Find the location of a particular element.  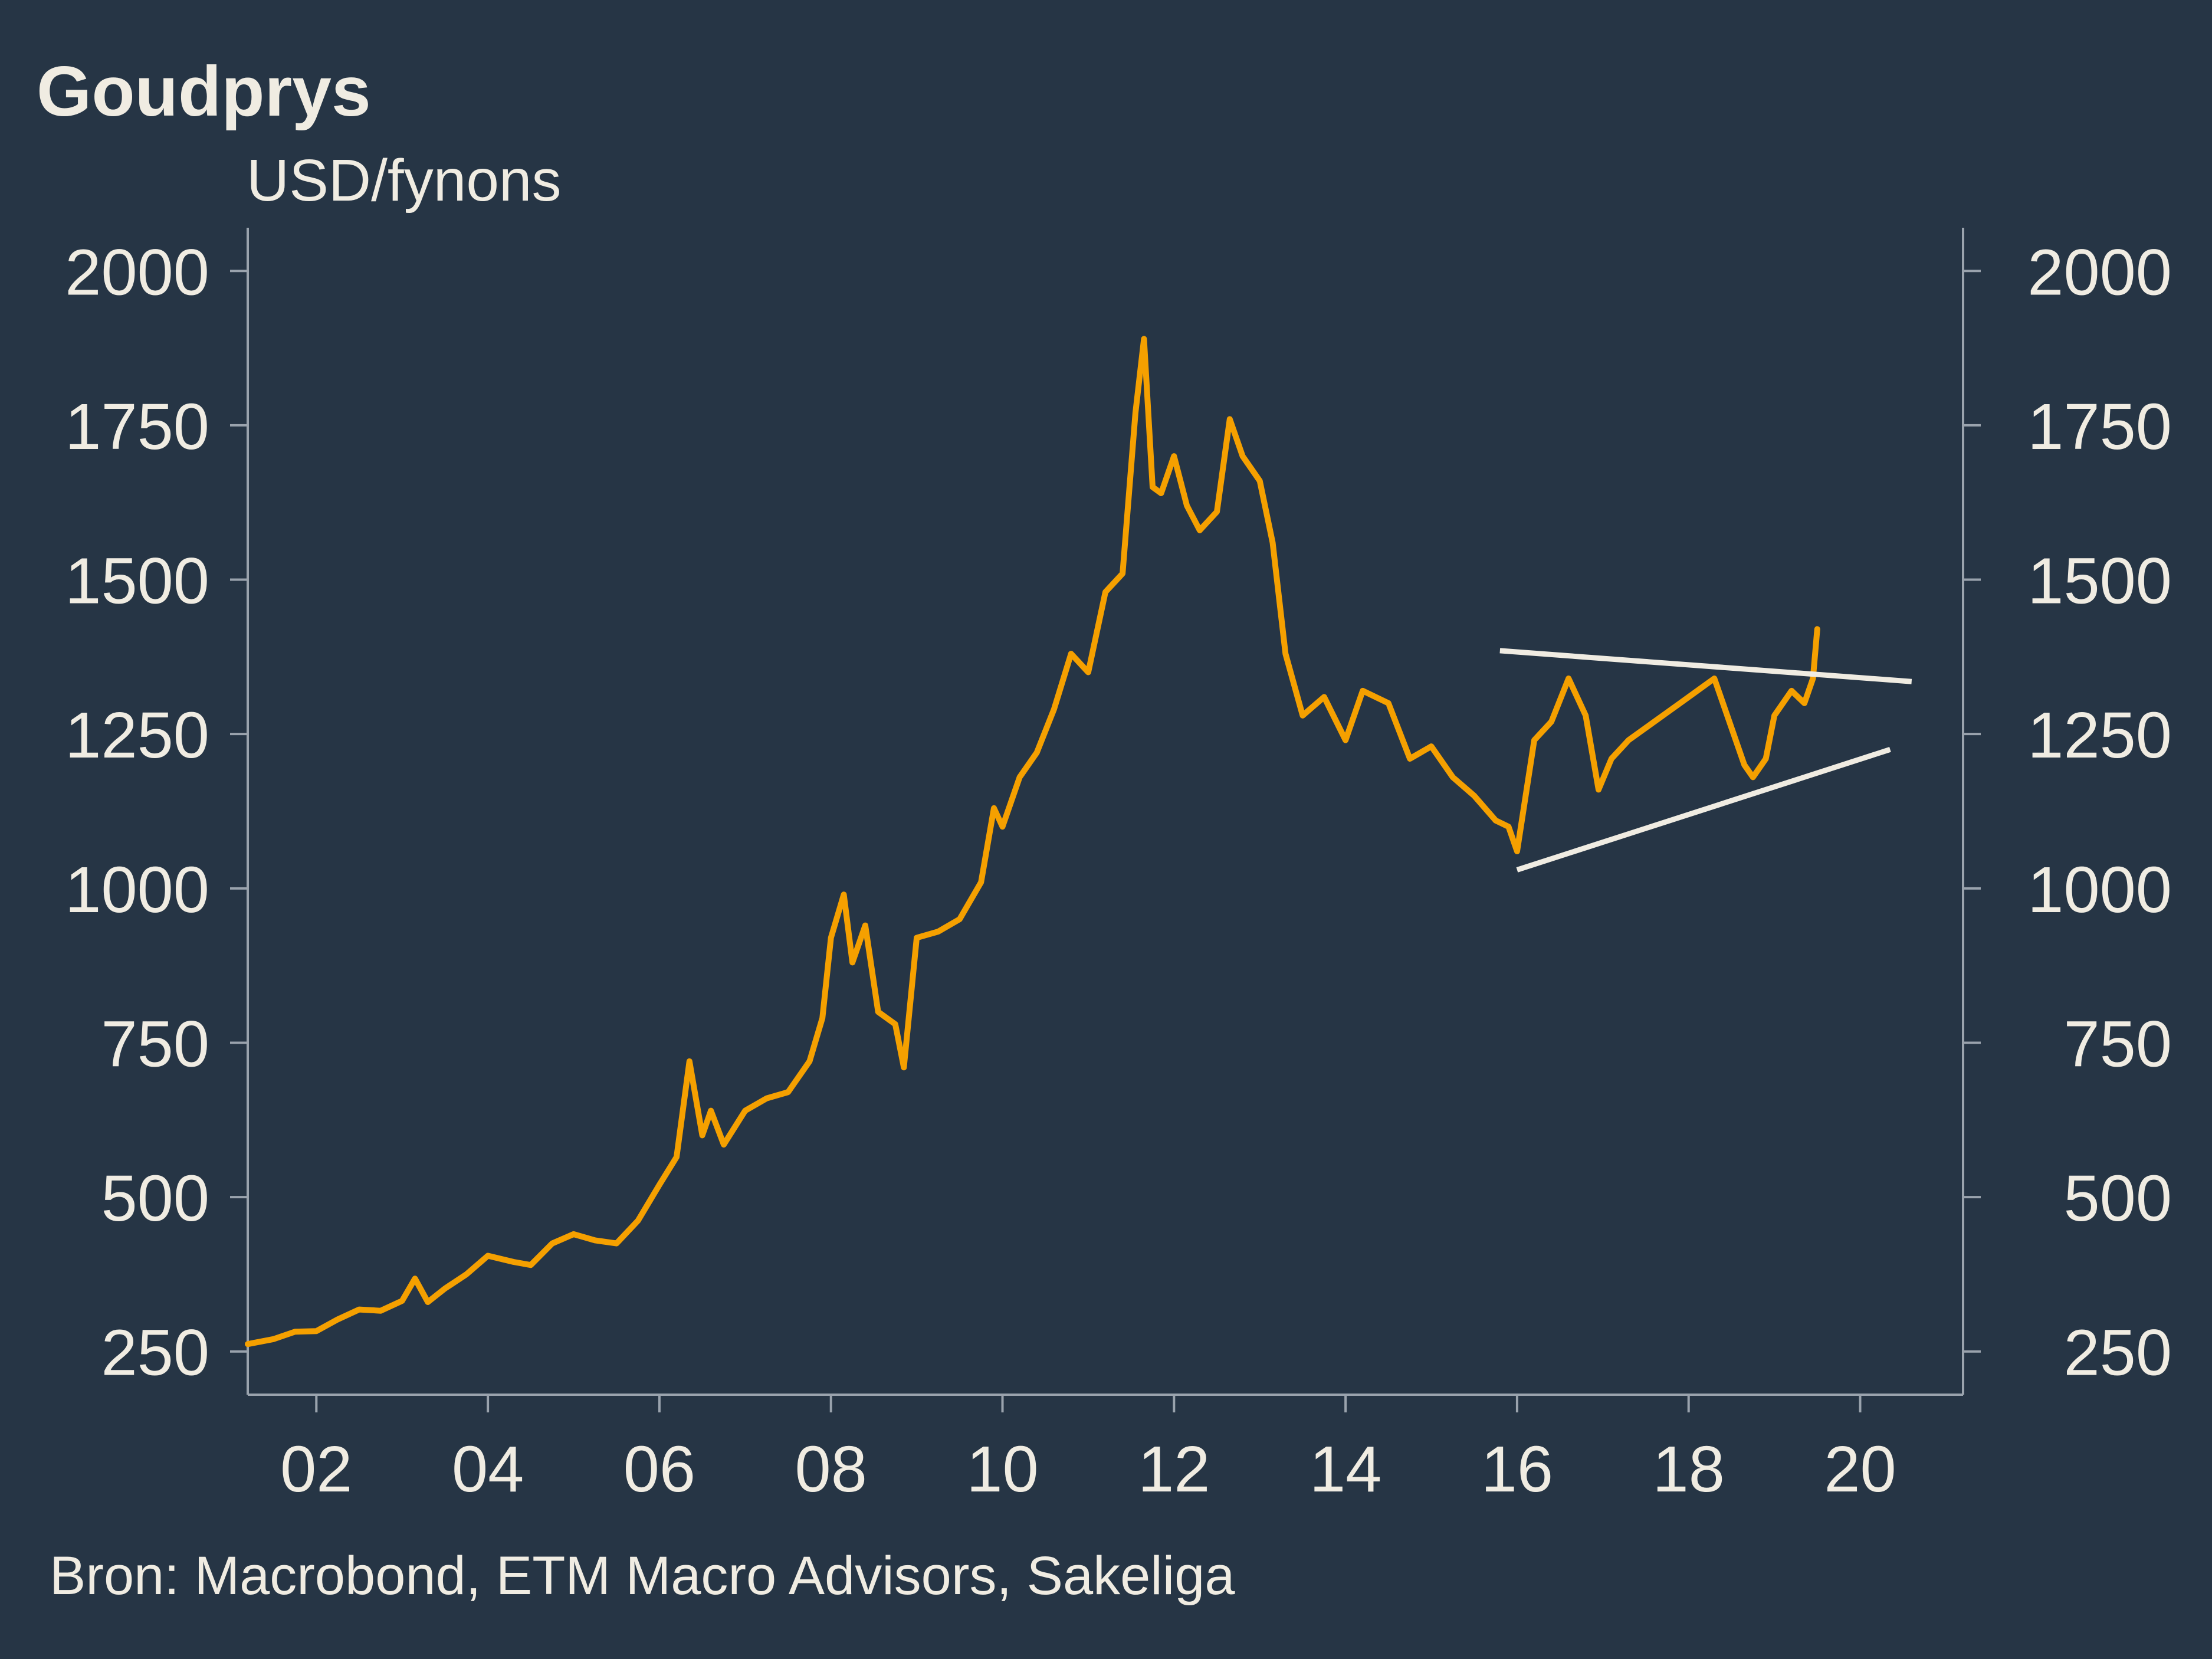

y-tick-label-left: 1250 is located at coordinates (137, 736).